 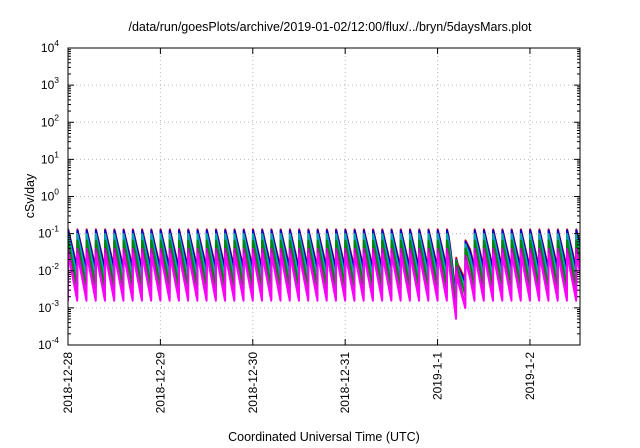 What do you see at coordinates (30, 195) in the screenshot?
I see `y-axis-label: cSv/day` at bounding box center [30, 195].